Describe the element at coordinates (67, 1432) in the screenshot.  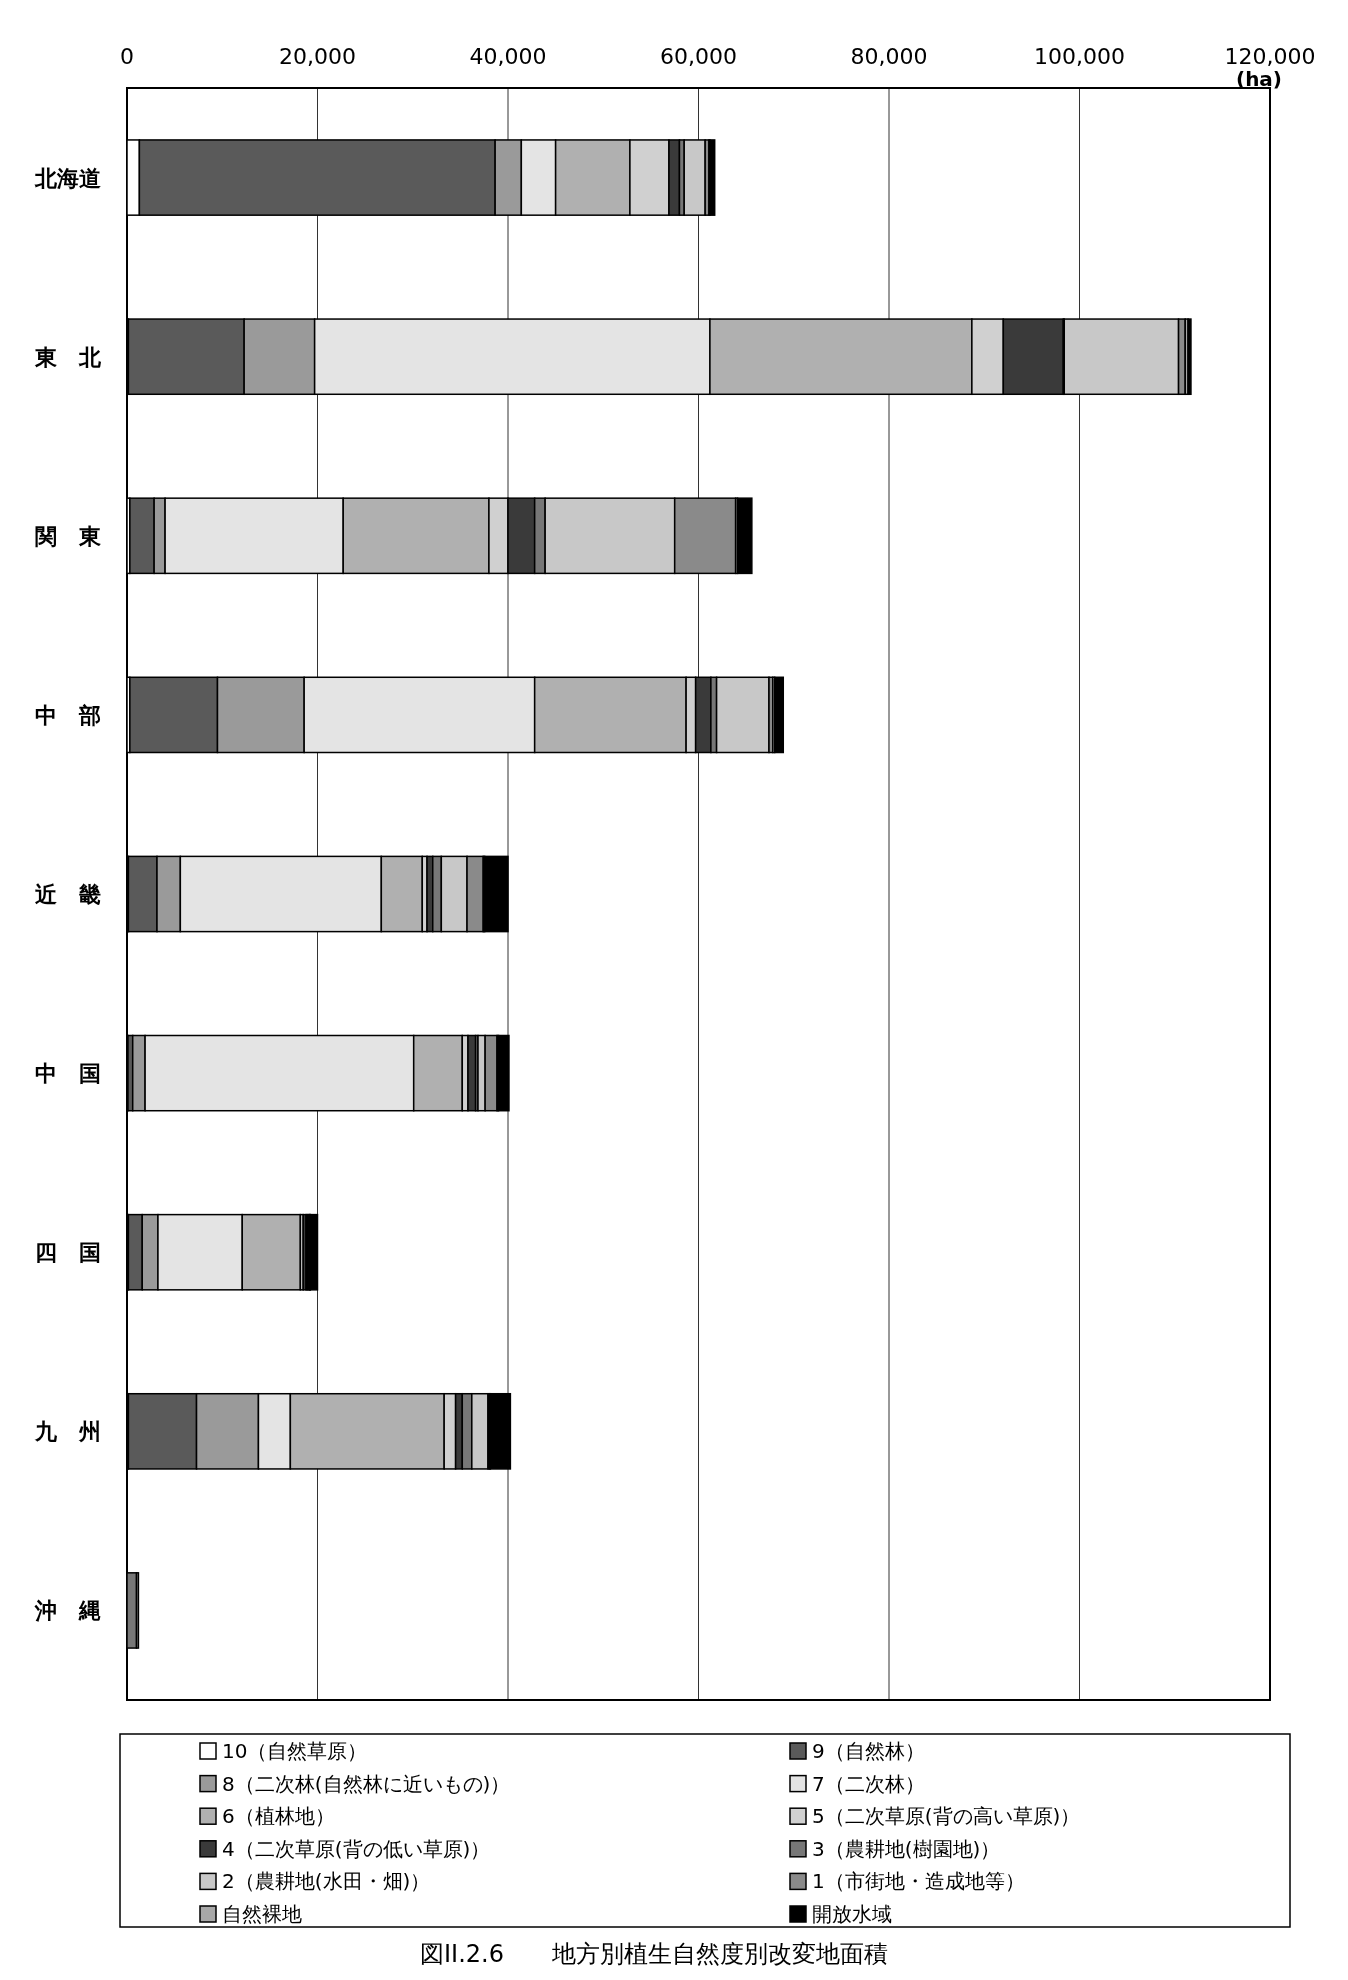
I see `y-tick-label: 九 州` at that location.